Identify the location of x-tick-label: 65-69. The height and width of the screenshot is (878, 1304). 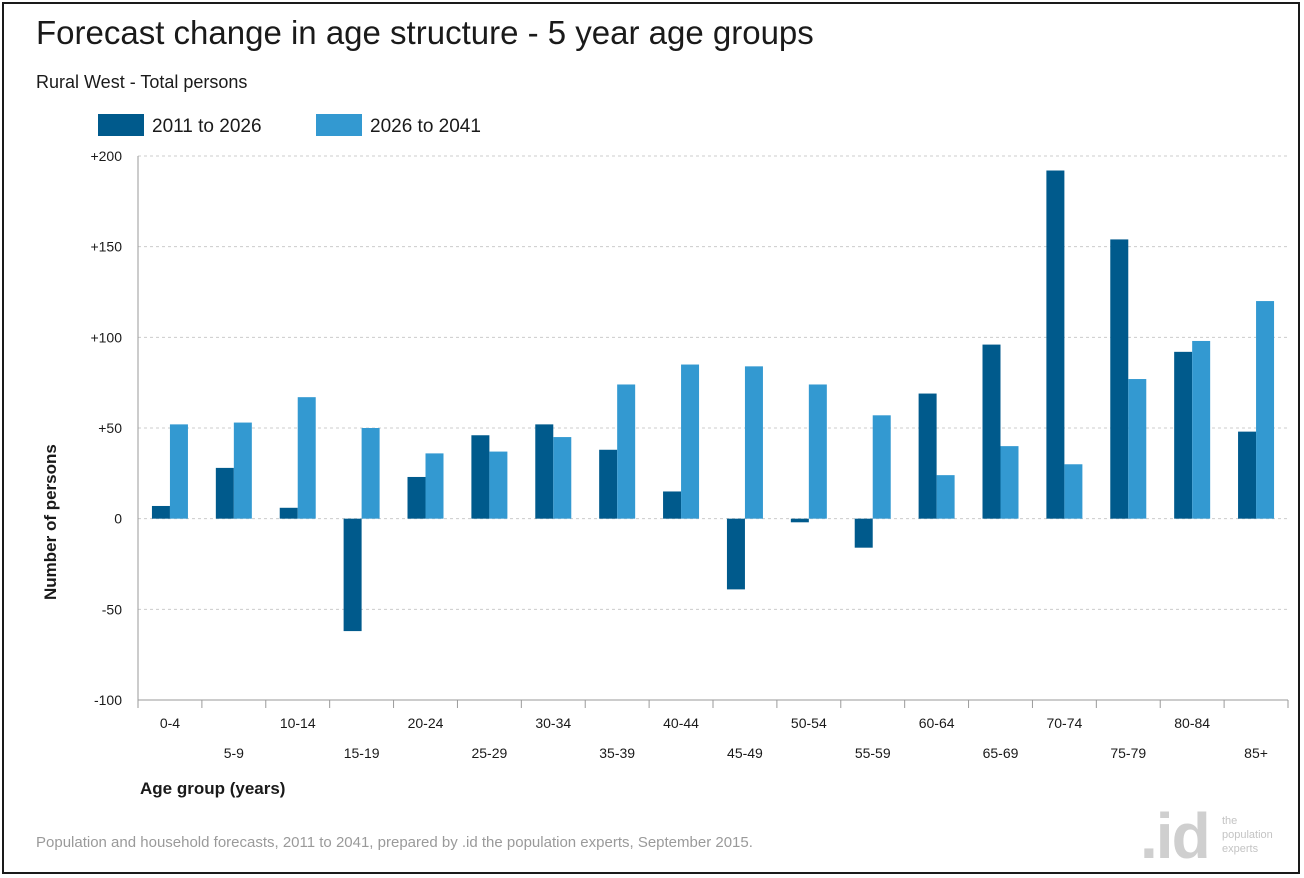
(1001, 753).